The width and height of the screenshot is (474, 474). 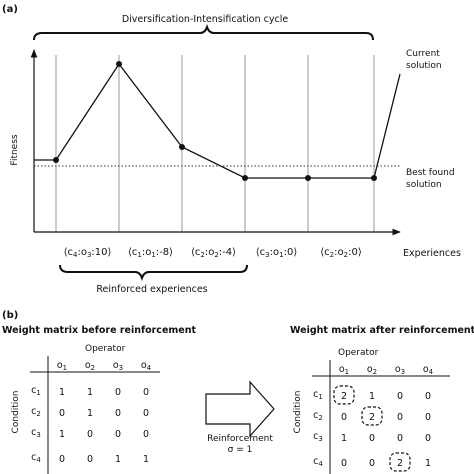 I want to click on right-matrix-title: Weight matrix after reinforcement, so click(x=382, y=330).